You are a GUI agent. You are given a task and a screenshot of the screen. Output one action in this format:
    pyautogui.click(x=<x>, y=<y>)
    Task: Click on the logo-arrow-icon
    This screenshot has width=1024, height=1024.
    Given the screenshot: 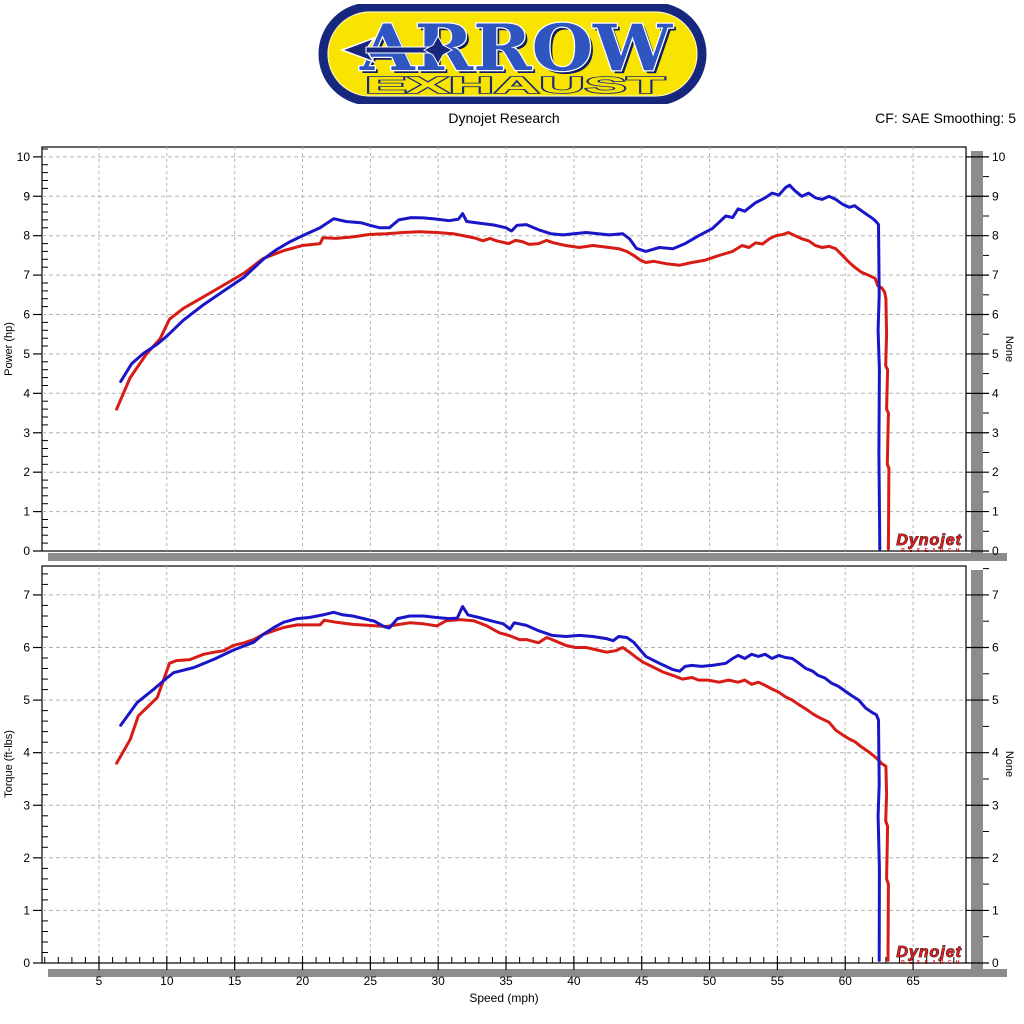 What is the action you would take?
    pyautogui.click(x=396, y=50)
    